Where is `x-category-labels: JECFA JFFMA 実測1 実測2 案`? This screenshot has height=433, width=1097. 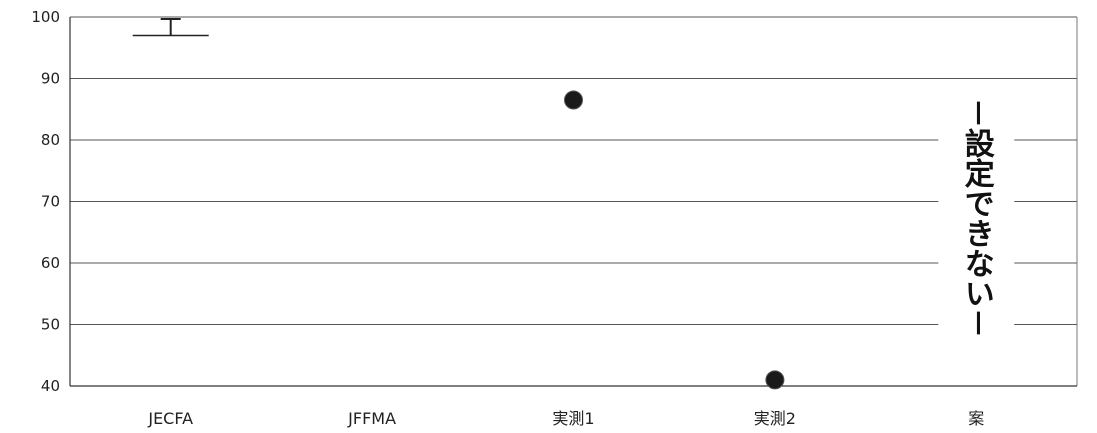 x-category-labels: JECFA JFFMA 実測1 実測2 案 is located at coordinates (565, 418).